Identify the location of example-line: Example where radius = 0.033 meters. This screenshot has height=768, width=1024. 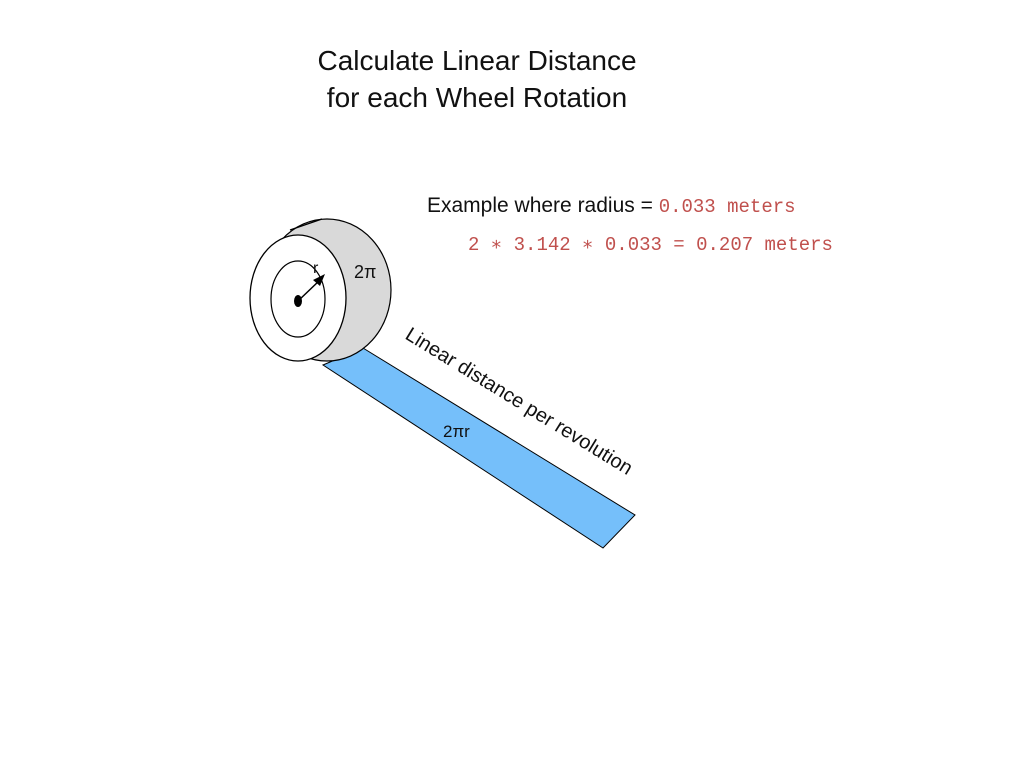
(611, 206).